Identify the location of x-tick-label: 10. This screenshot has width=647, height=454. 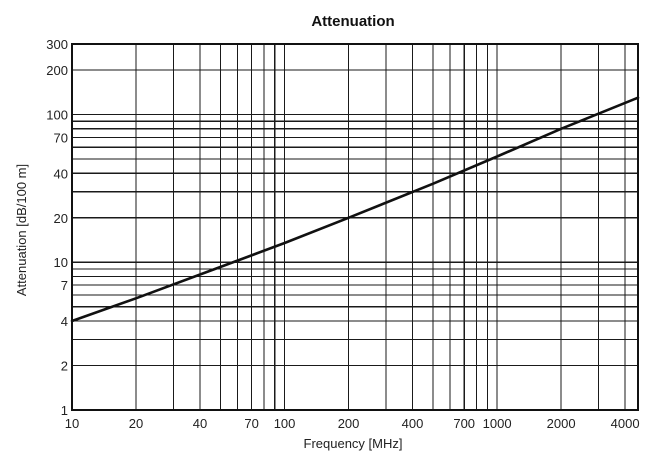
(72, 423).